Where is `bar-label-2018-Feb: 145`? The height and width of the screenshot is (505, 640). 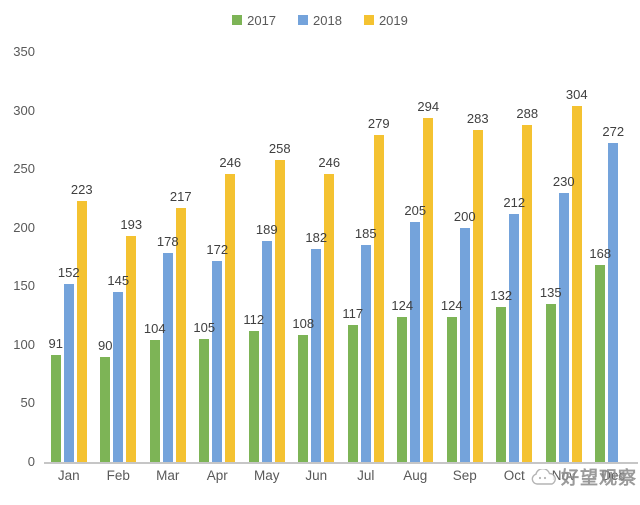 bar-label-2018-Feb: 145 is located at coordinates (118, 280).